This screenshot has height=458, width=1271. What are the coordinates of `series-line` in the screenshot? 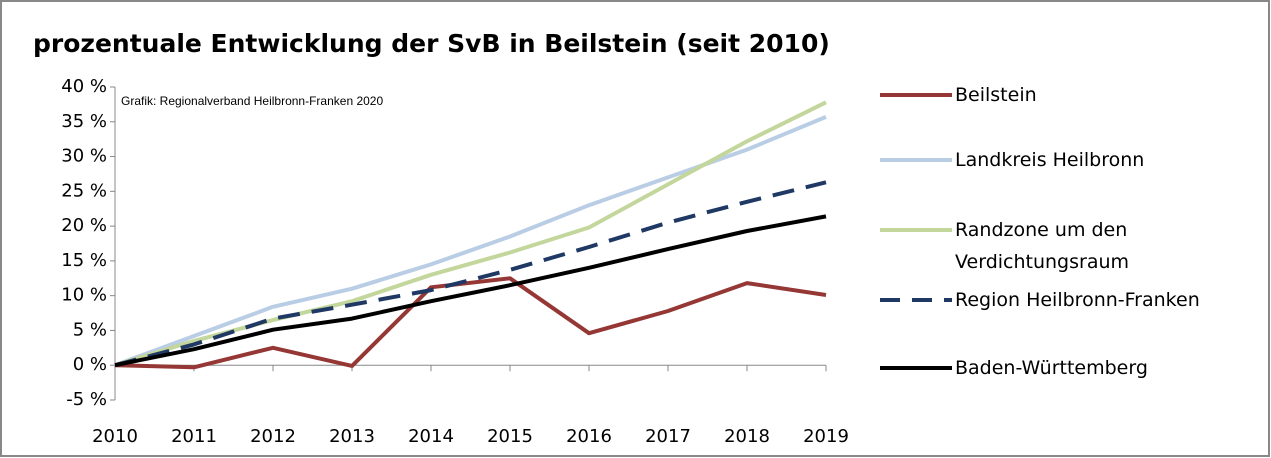 It's located at (470, 323).